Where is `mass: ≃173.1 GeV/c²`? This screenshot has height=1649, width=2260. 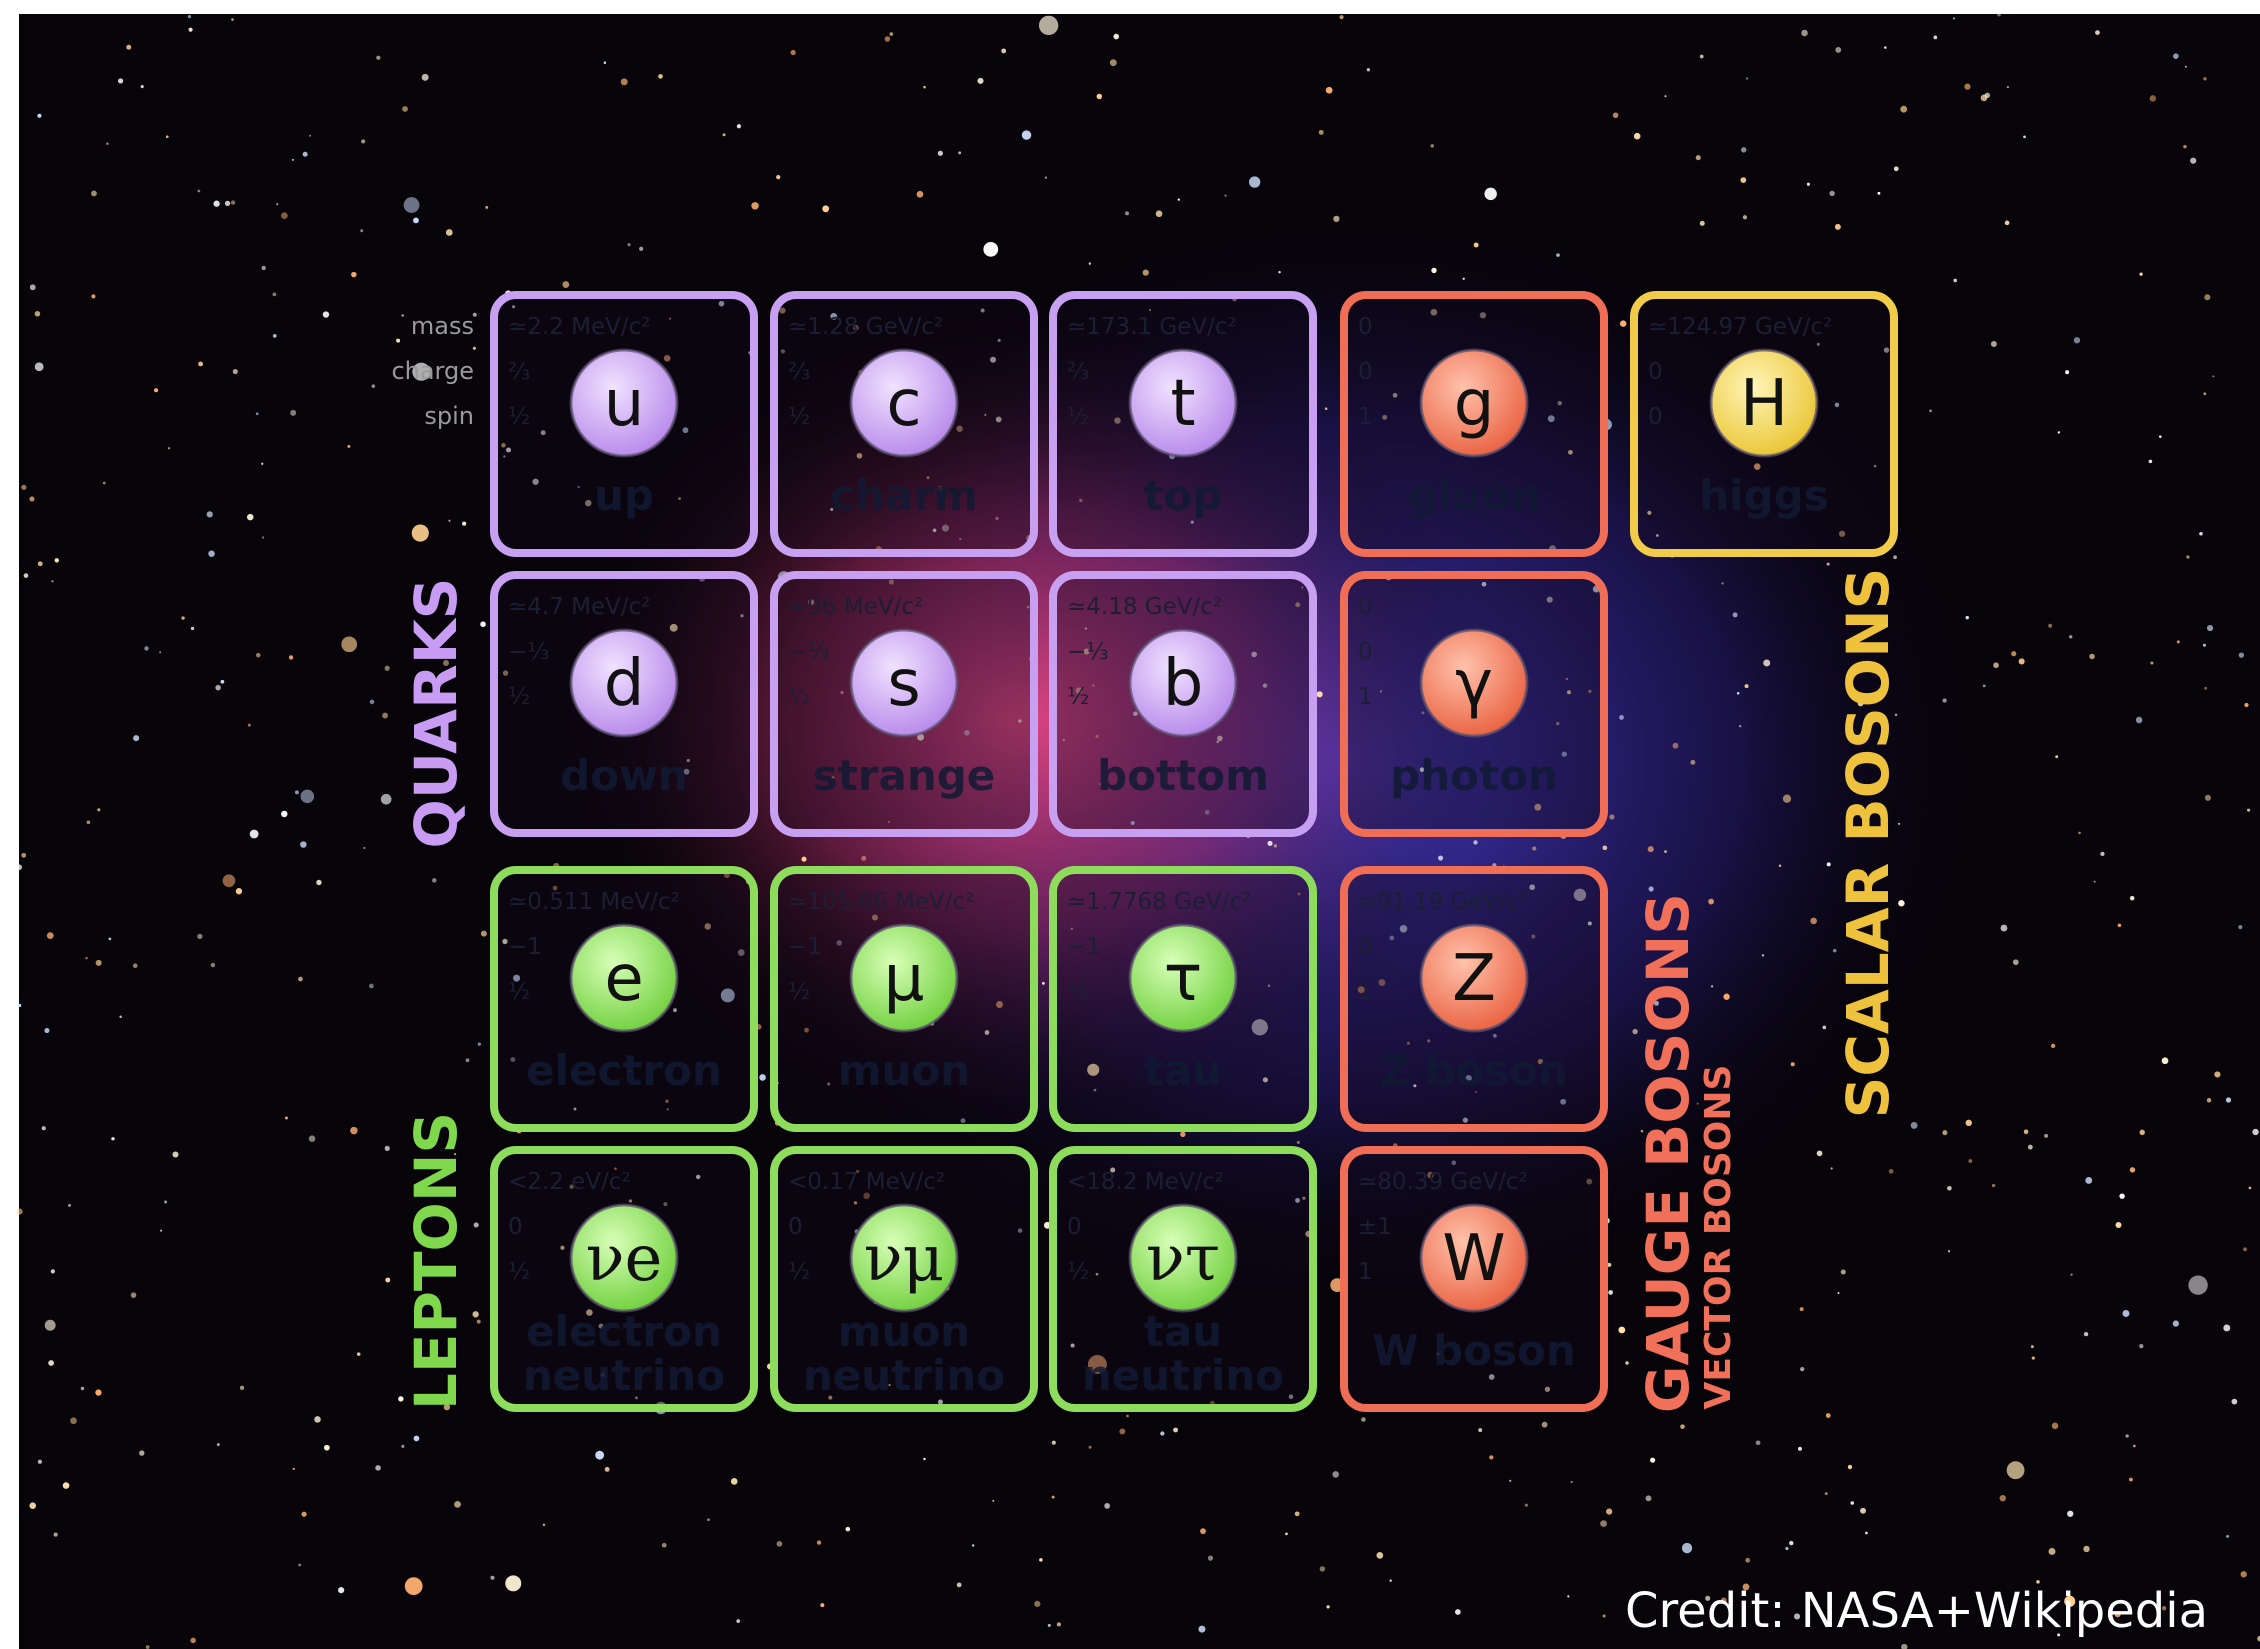
mass: ≃173.1 GeV/c² is located at coordinates (1152, 327).